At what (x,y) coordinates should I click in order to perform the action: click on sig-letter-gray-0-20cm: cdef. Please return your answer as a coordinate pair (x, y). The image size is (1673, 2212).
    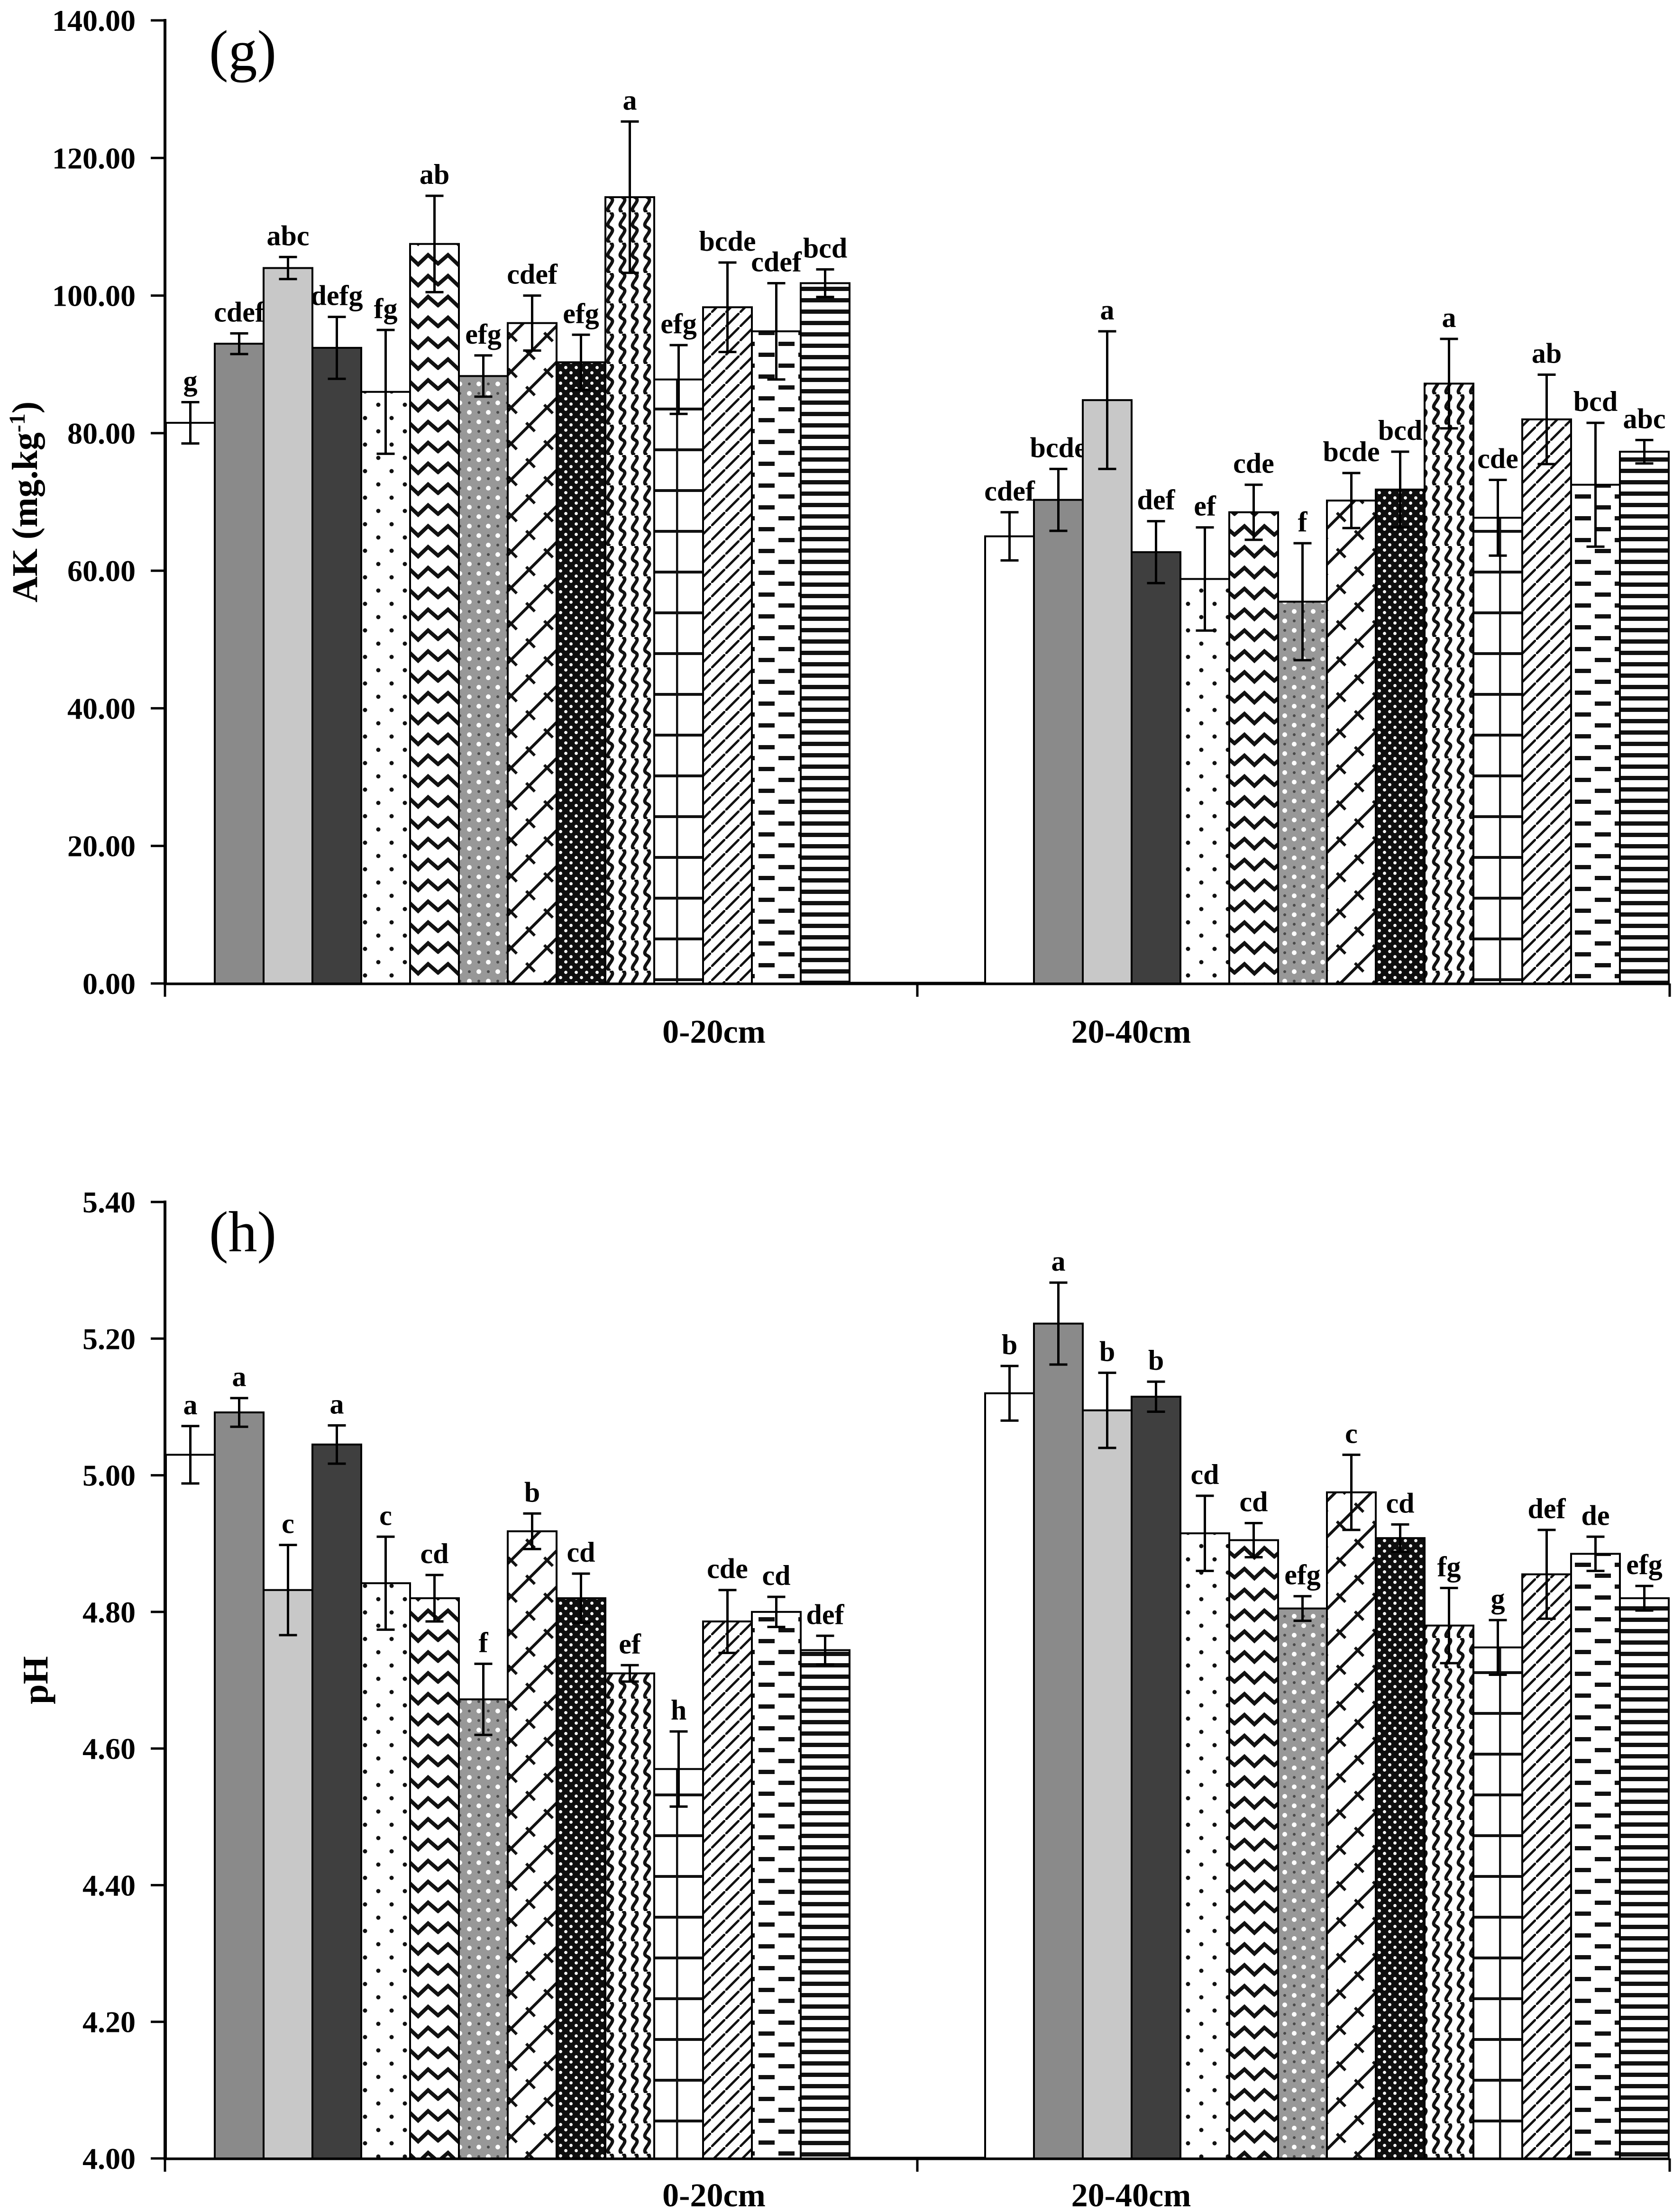
    Looking at the image, I should click on (239, 312).